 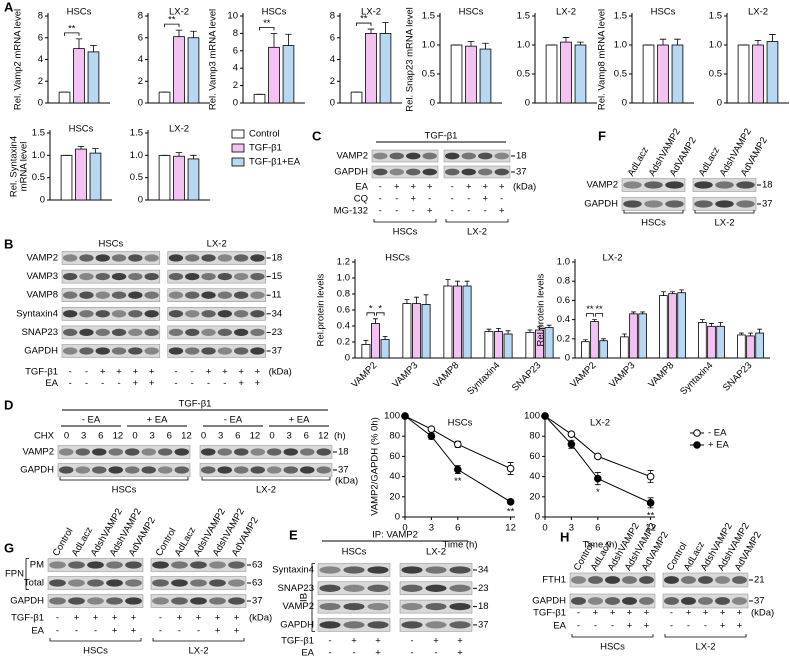 I want to click on chart-title: LX-2, so click(x=179, y=129).